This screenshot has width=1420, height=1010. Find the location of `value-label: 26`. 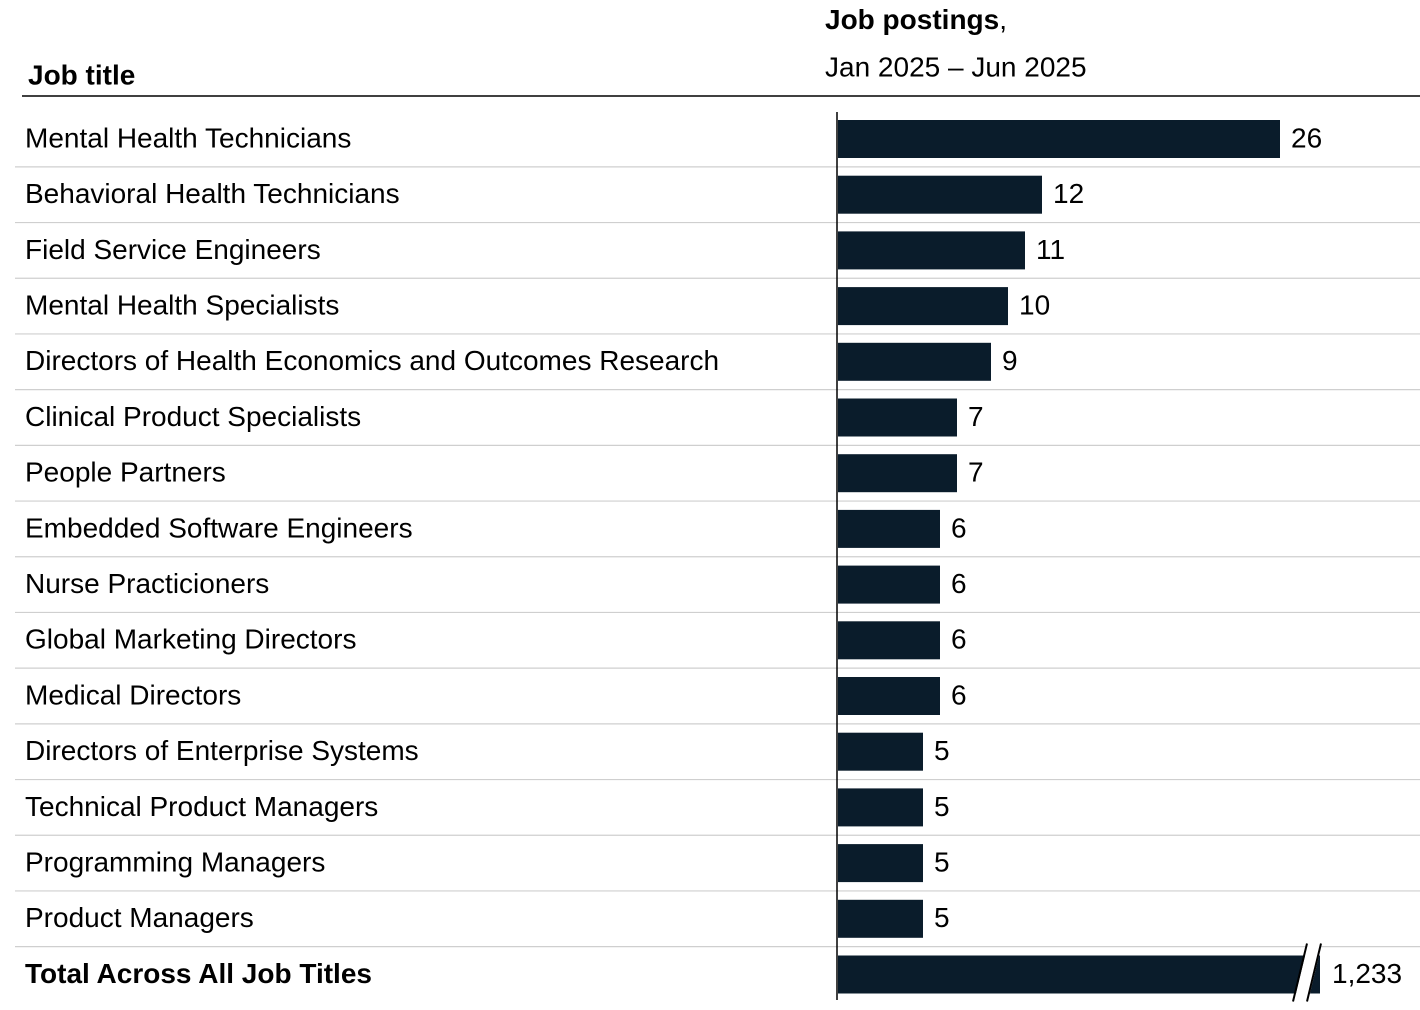

value-label: 26 is located at coordinates (1306, 137).